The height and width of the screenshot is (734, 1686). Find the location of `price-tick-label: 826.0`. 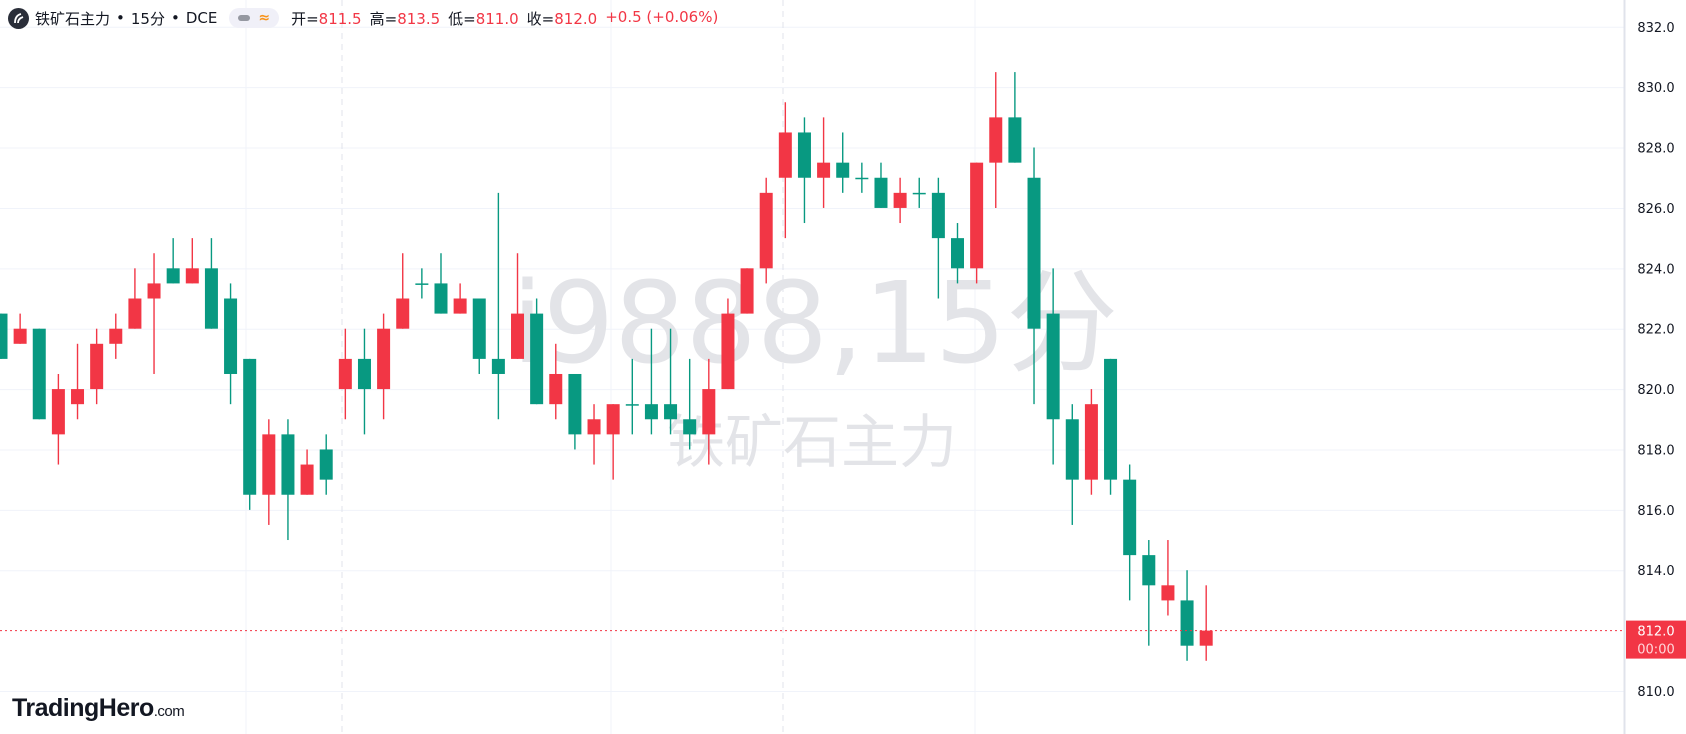

price-tick-label: 826.0 is located at coordinates (1655, 209).